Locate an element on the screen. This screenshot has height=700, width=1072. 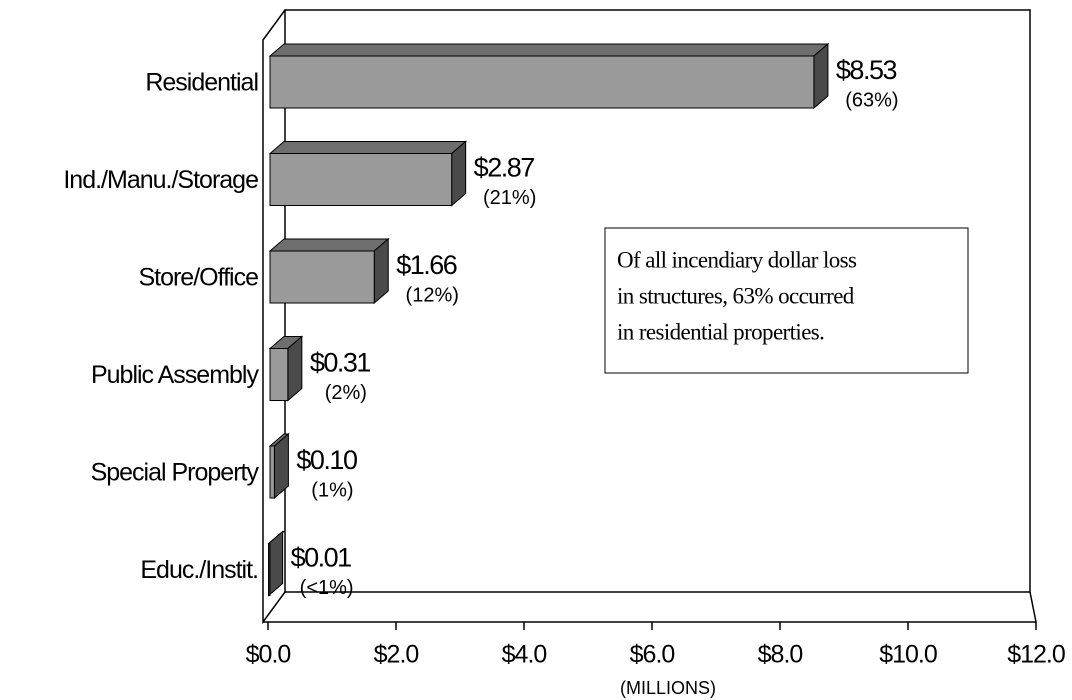
floor is located at coordinates (650, 607).